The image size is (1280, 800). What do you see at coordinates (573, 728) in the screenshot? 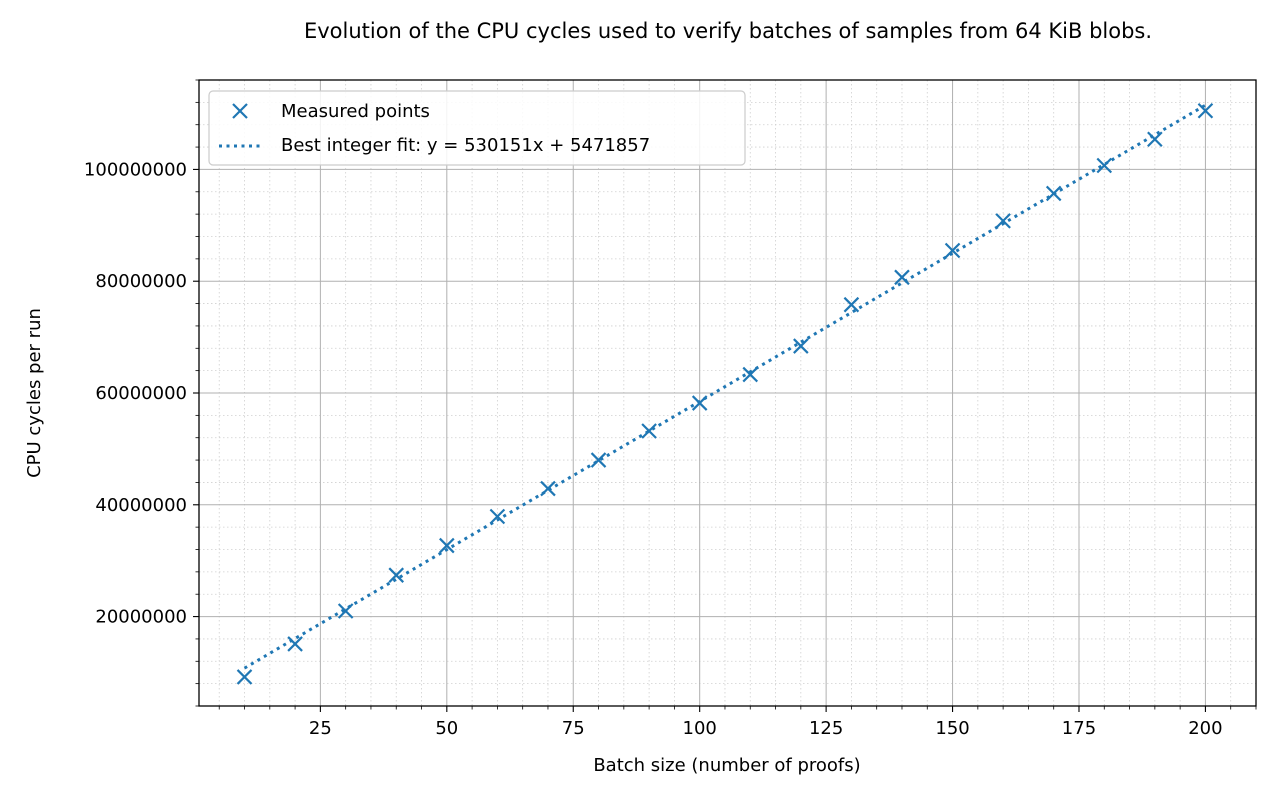
I see `x-tick-label: 75` at bounding box center [573, 728].